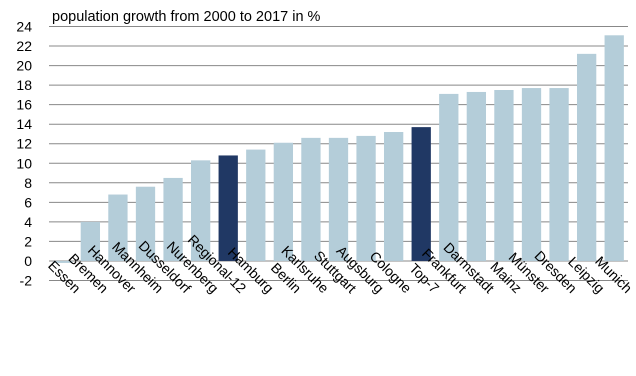 The image size is (636, 376). I want to click on y-tick-label: 12, so click(24, 144).